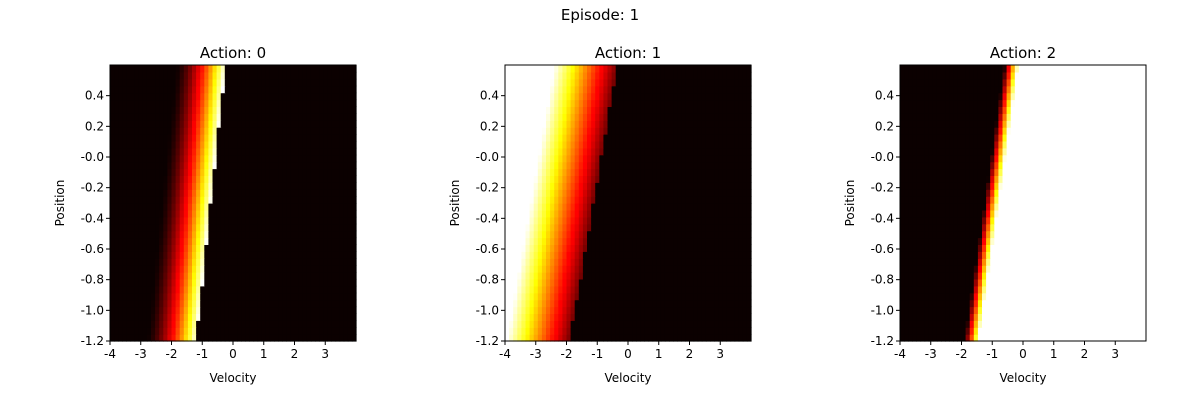 The width and height of the screenshot is (1200, 400). Describe the element at coordinates (92, 280) in the screenshot. I see `y-tick-label: -0.8` at that location.